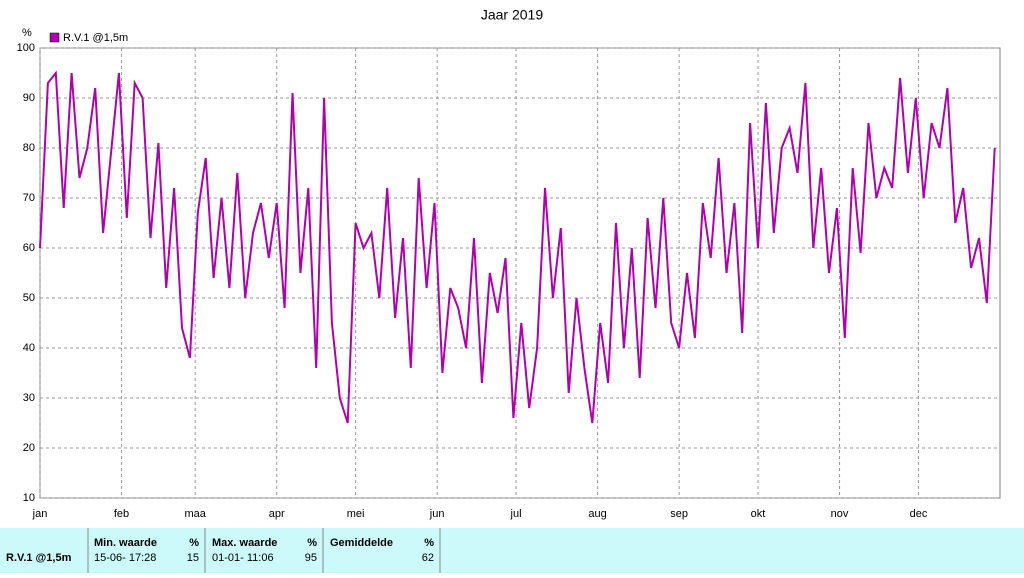 This screenshot has width=1024, height=578. What do you see at coordinates (29, 198) in the screenshot?
I see `y-tick-label: 70` at bounding box center [29, 198].